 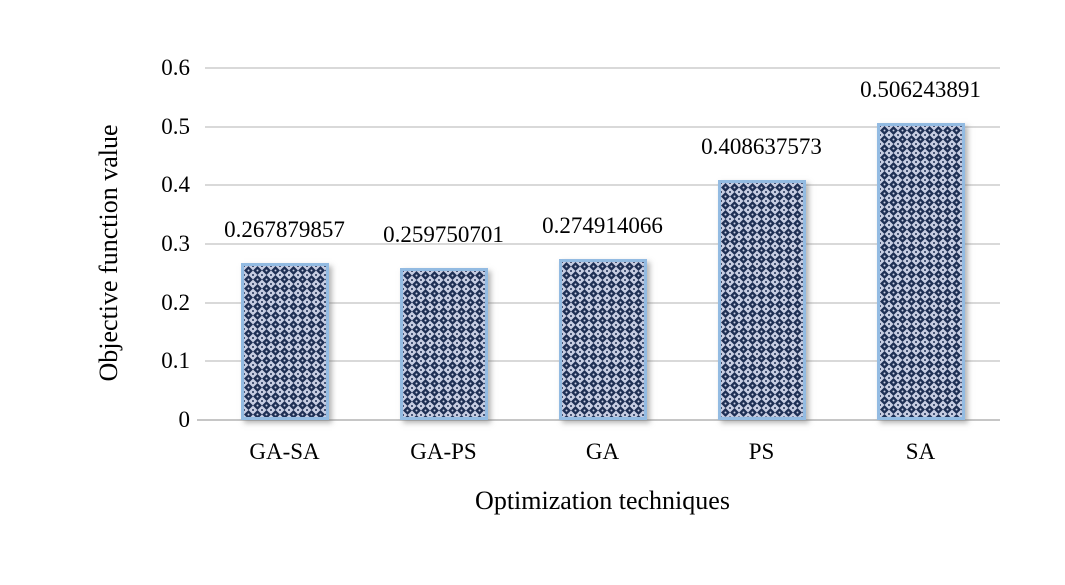 I want to click on x-category-label: GA, so click(x=602, y=451).